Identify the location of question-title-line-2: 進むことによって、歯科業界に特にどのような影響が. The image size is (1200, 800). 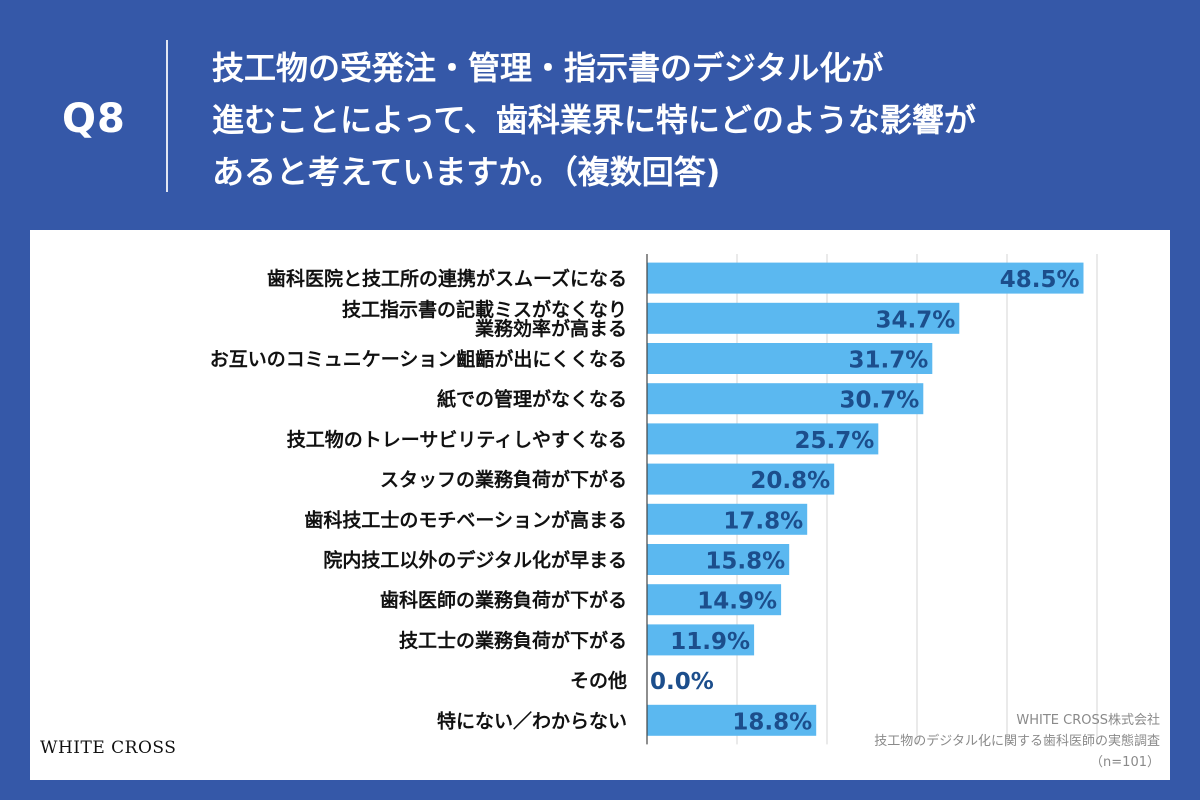
(594, 120).